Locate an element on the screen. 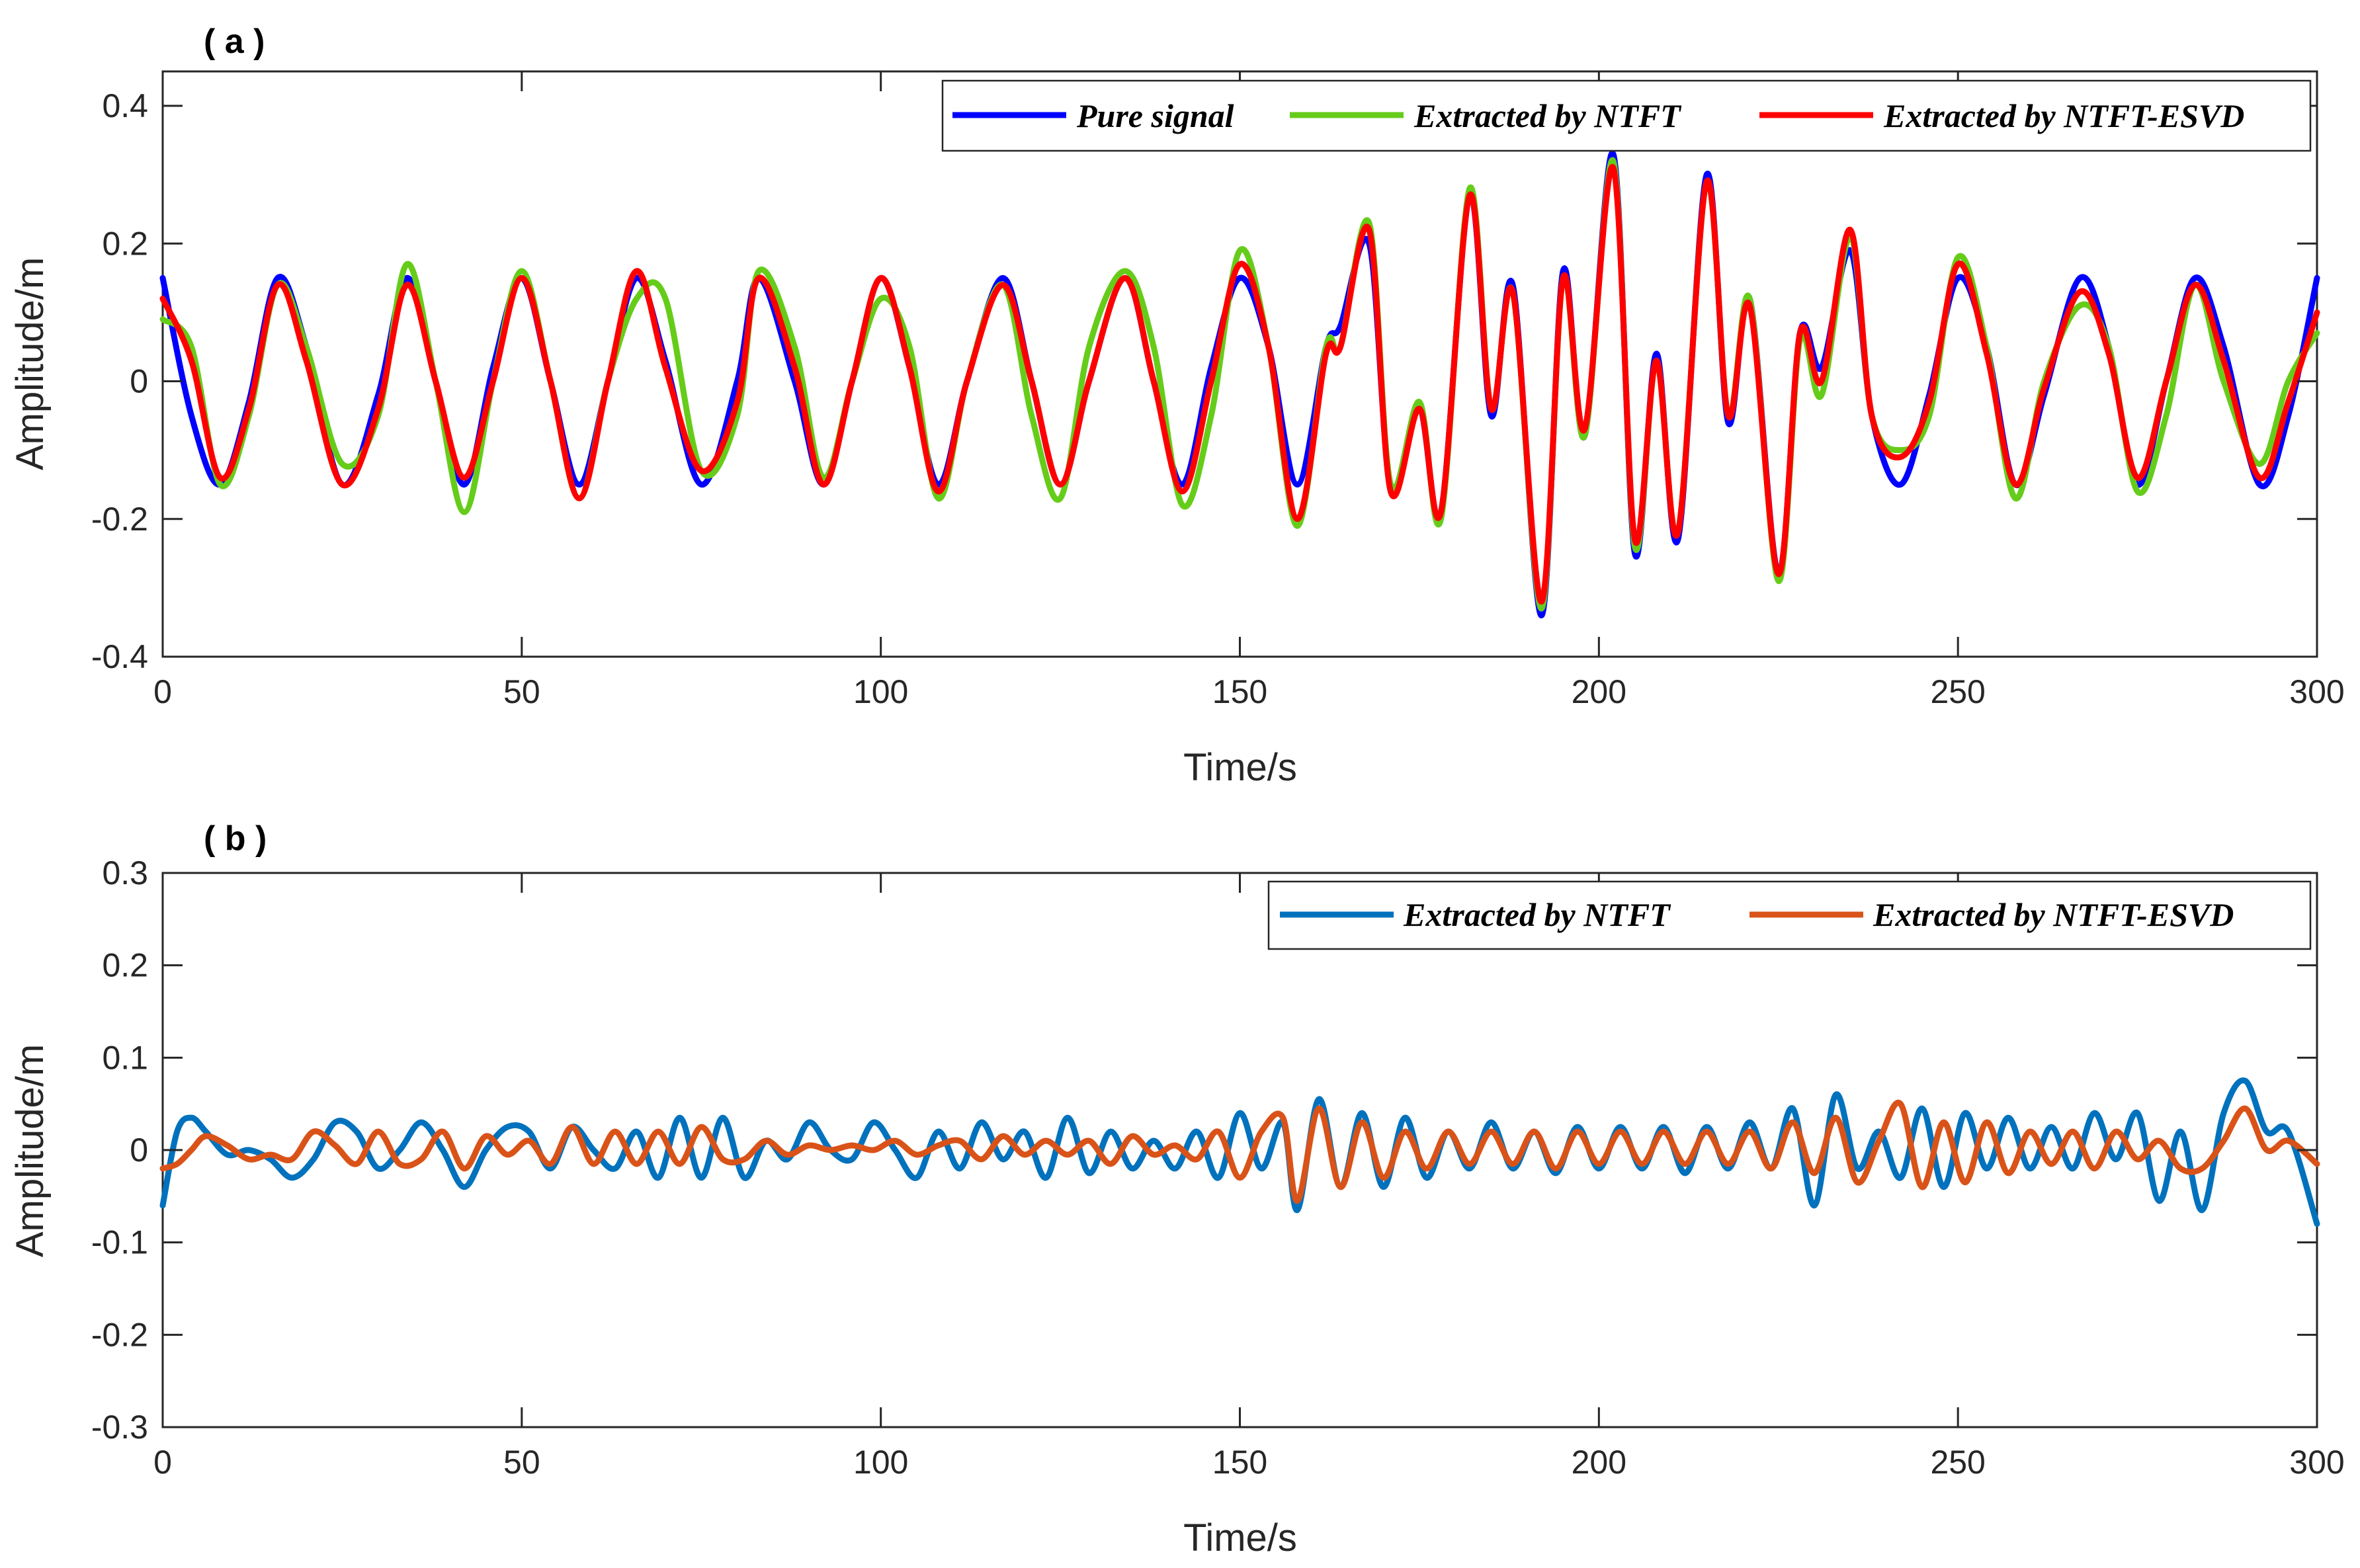 This screenshot has height=1568, width=2360. y-axis-label-a: Amplitude/m is located at coordinates (30, 363).